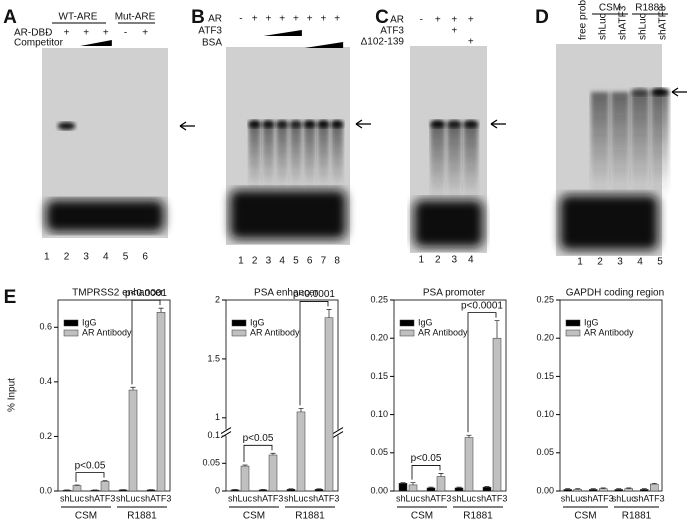  Describe the element at coordinates (39, 43) in the screenshot. I see `label: Competitor` at that location.